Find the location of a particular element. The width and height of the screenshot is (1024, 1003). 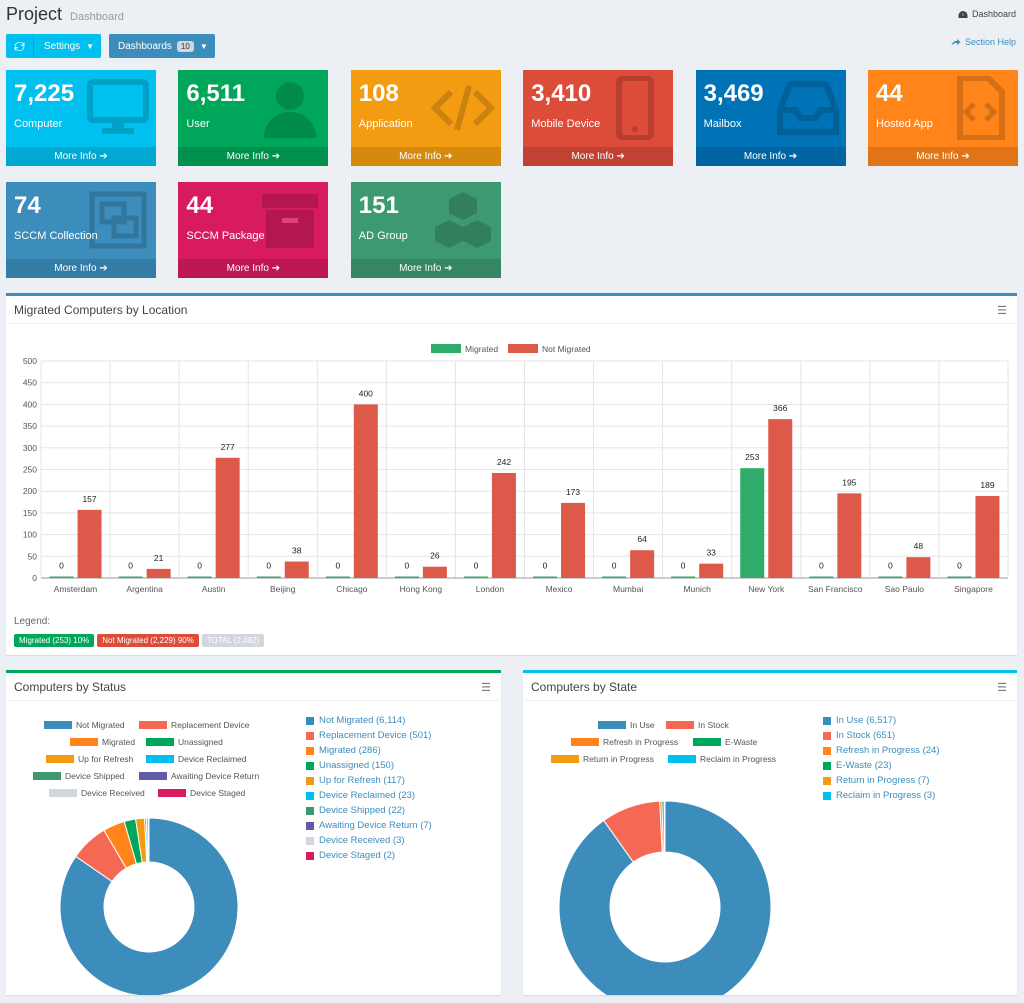

list-item-label: E-Waste (23) is located at coordinates (864, 765).